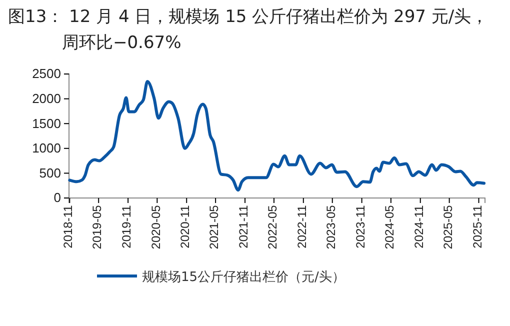 Image resolution: width=510 pixels, height=326 pixels. I want to click on x-tick-label: 2025-11, so click(477, 226).